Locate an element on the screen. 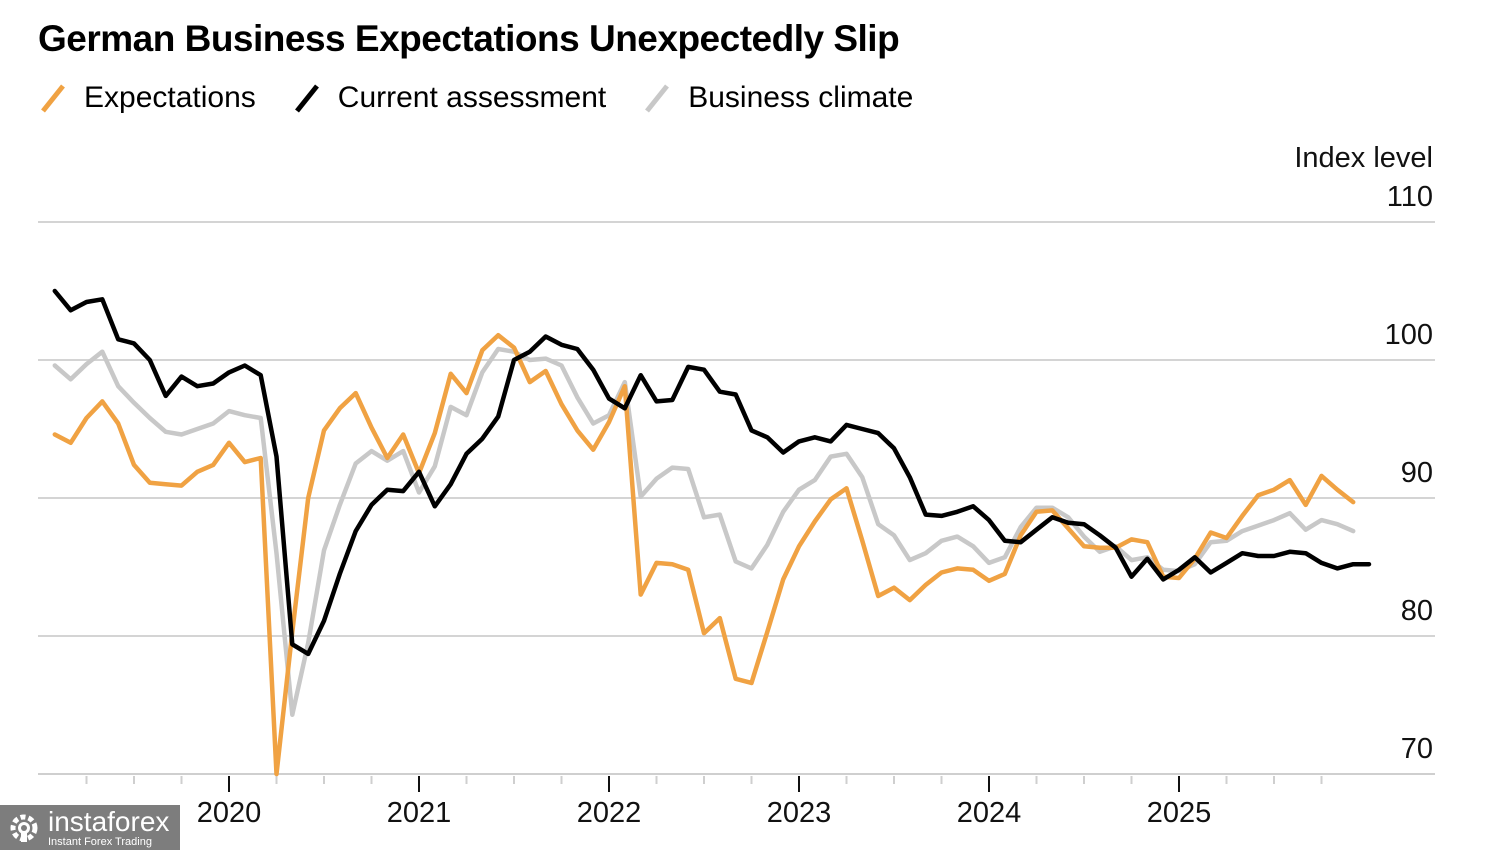 This screenshot has height=850, width=1500. watermark-tagline: Instant Forex Trading is located at coordinates (100, 841).